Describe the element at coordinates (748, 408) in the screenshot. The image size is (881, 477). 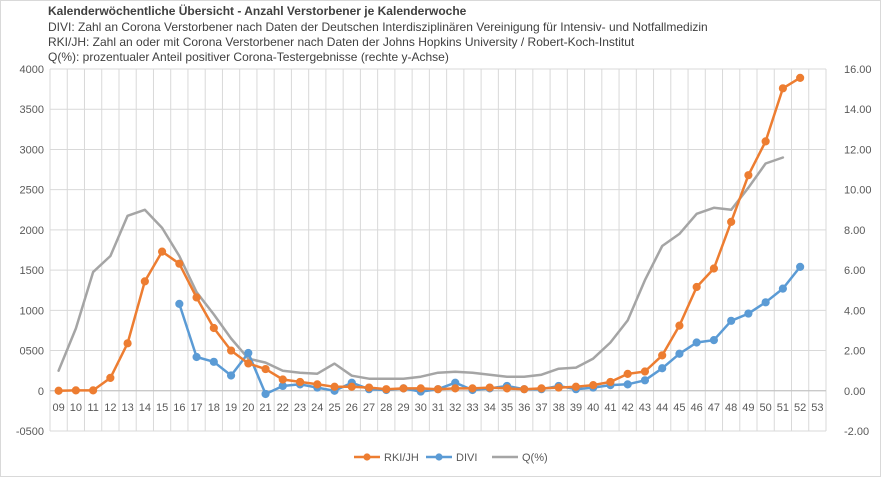
I see `x-tick-label: 49` at that location.